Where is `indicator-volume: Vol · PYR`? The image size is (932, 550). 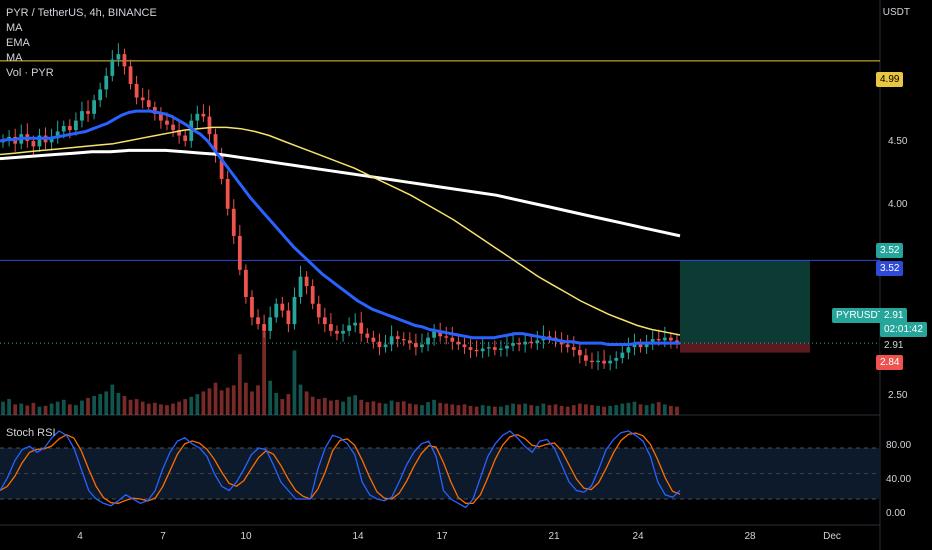
indicator-volume: Vol · PYR is located at coordinates (30, 73).